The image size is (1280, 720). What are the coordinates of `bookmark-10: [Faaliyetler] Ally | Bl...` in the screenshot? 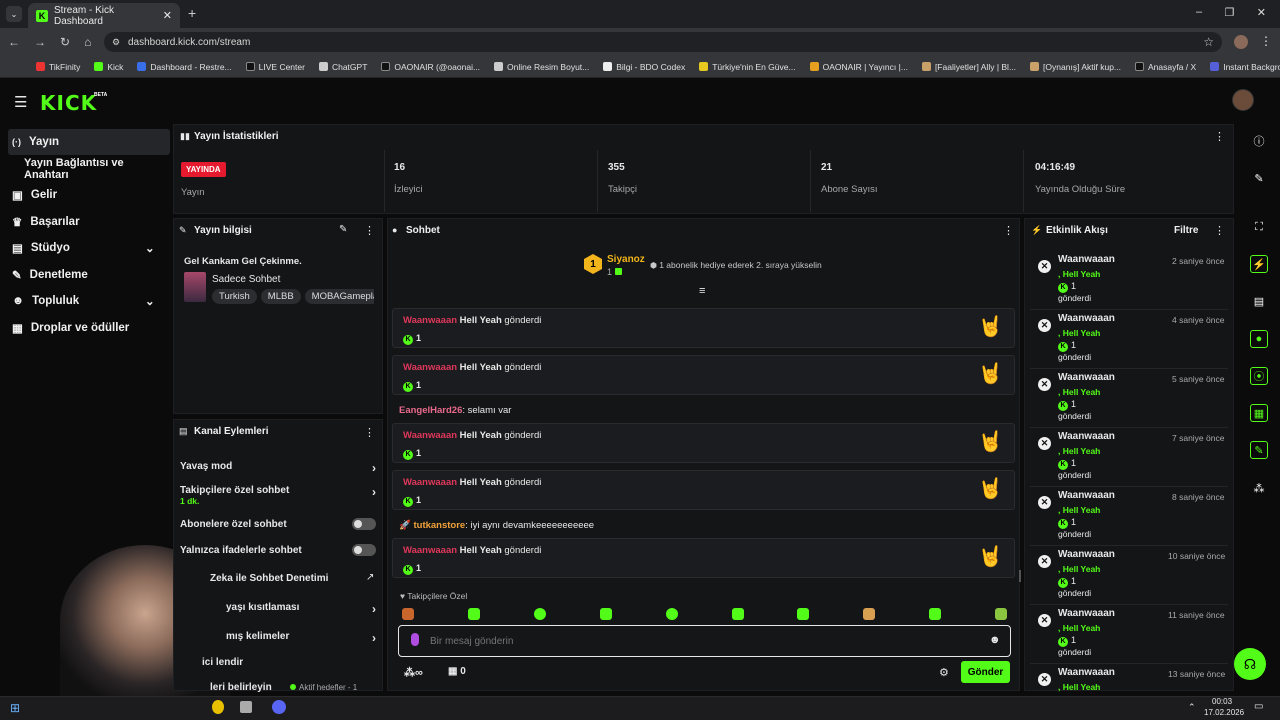 It's located at (968, 67).